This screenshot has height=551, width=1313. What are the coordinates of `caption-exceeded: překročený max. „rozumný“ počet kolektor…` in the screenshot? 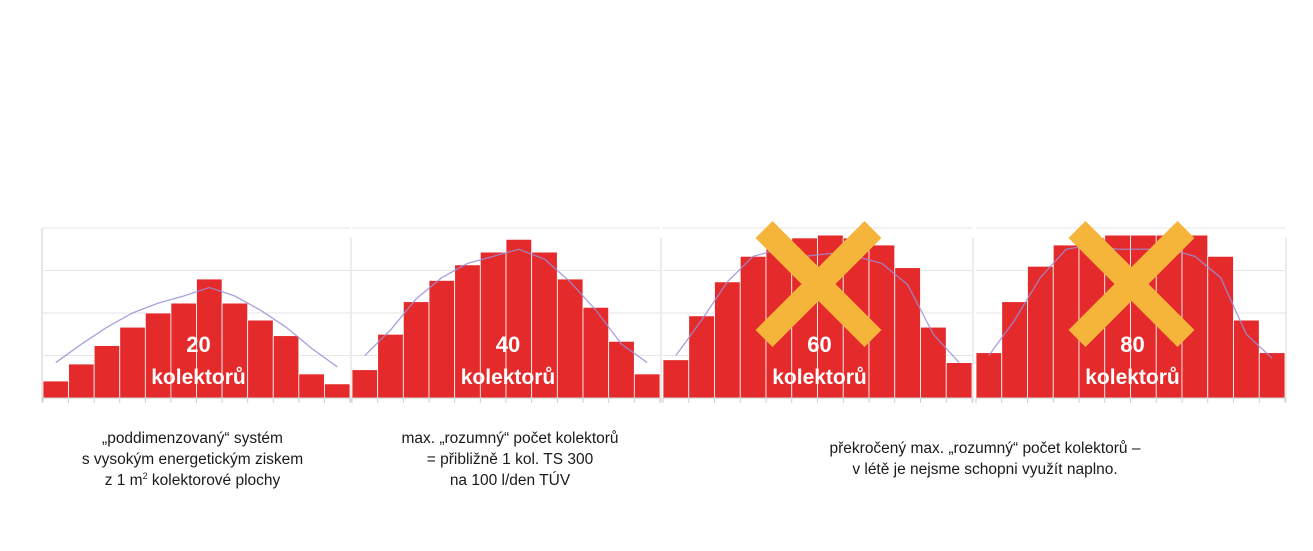 It's located at (985, 459).